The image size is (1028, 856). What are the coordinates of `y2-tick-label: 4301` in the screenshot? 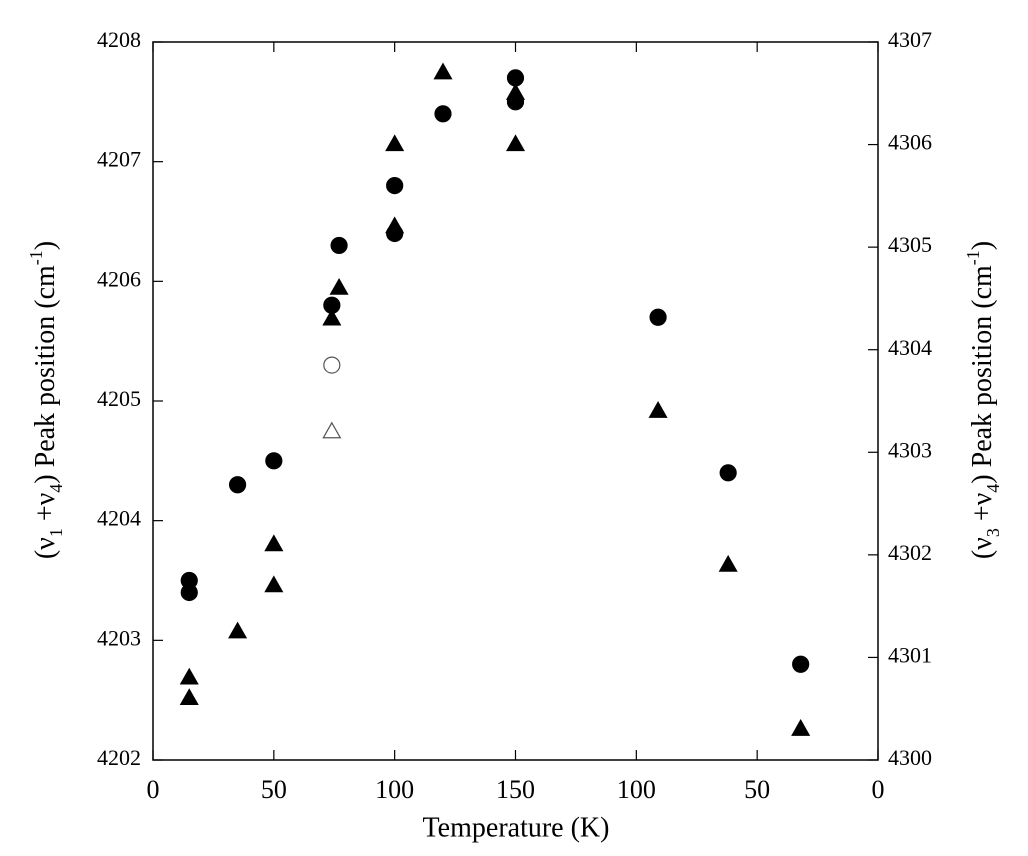 It's located at (910, 654).